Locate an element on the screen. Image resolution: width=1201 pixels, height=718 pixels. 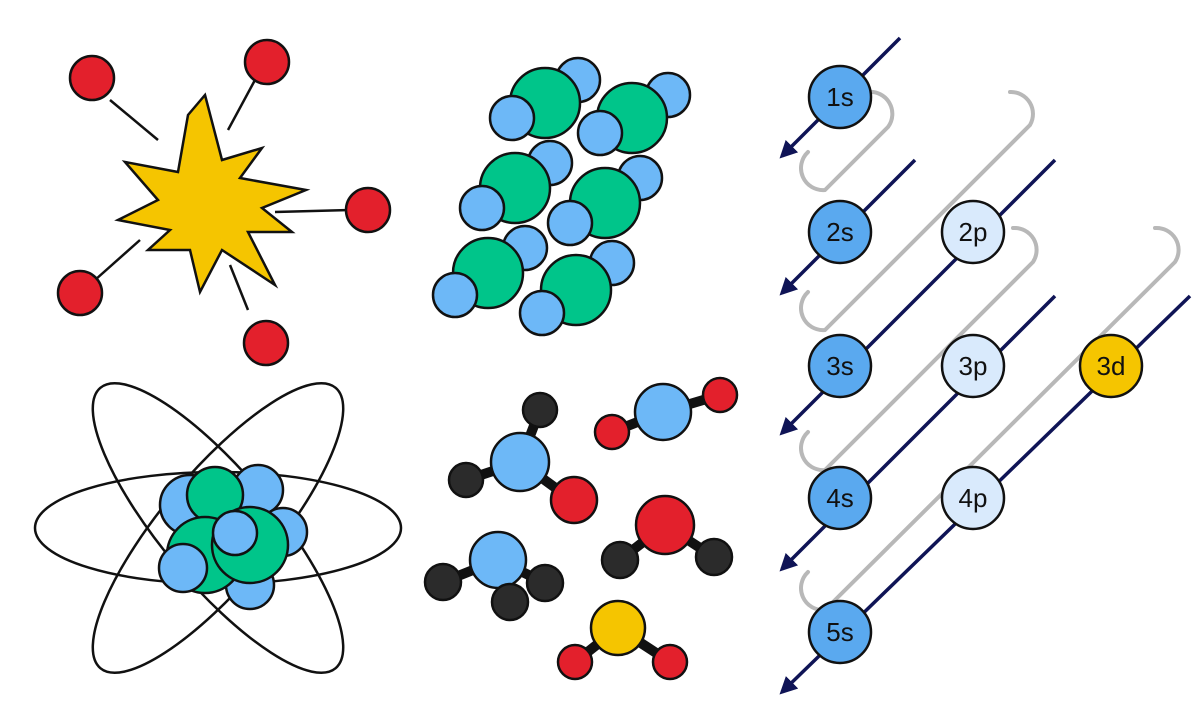
orbital-4p: 4p is located at coordinates (973, 498).